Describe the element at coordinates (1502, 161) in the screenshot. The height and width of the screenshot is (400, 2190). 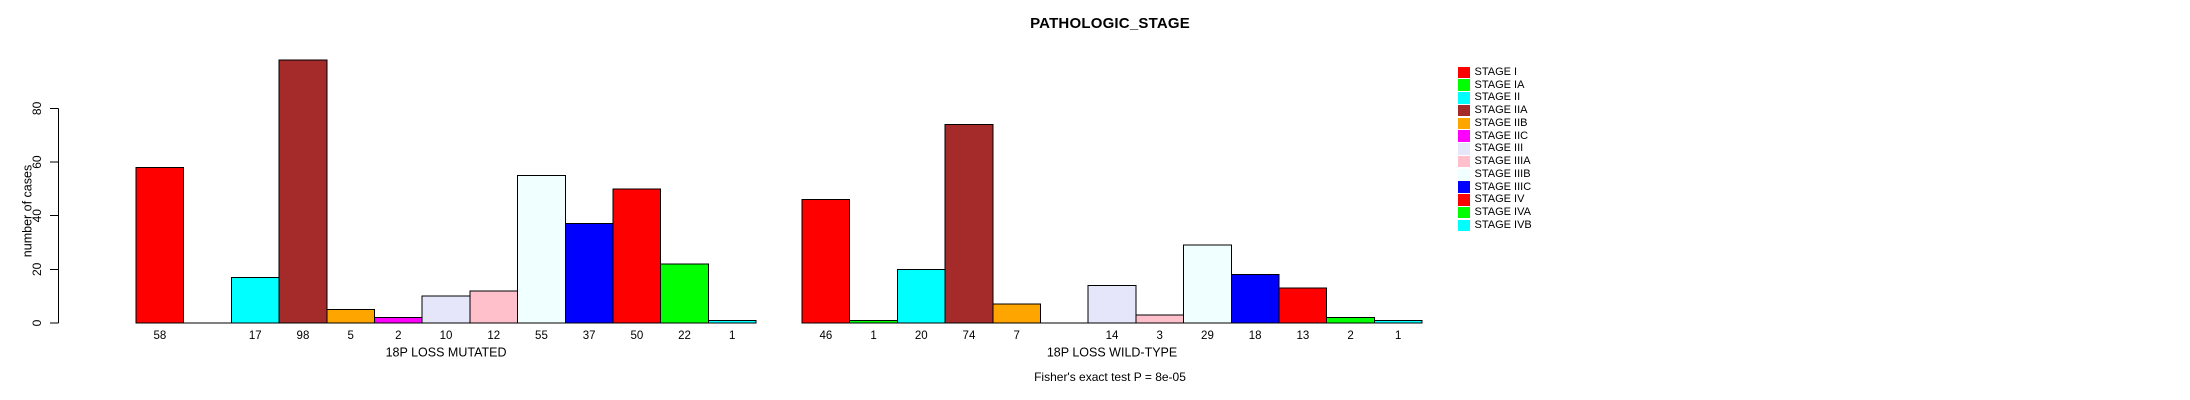
I see `legend-label: STAGE IIIA` at that location.